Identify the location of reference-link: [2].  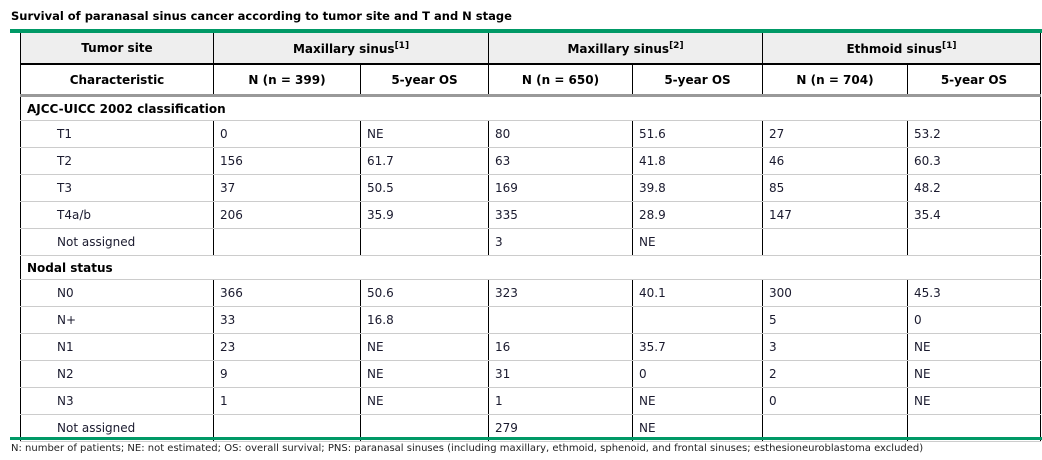
(676, 45).